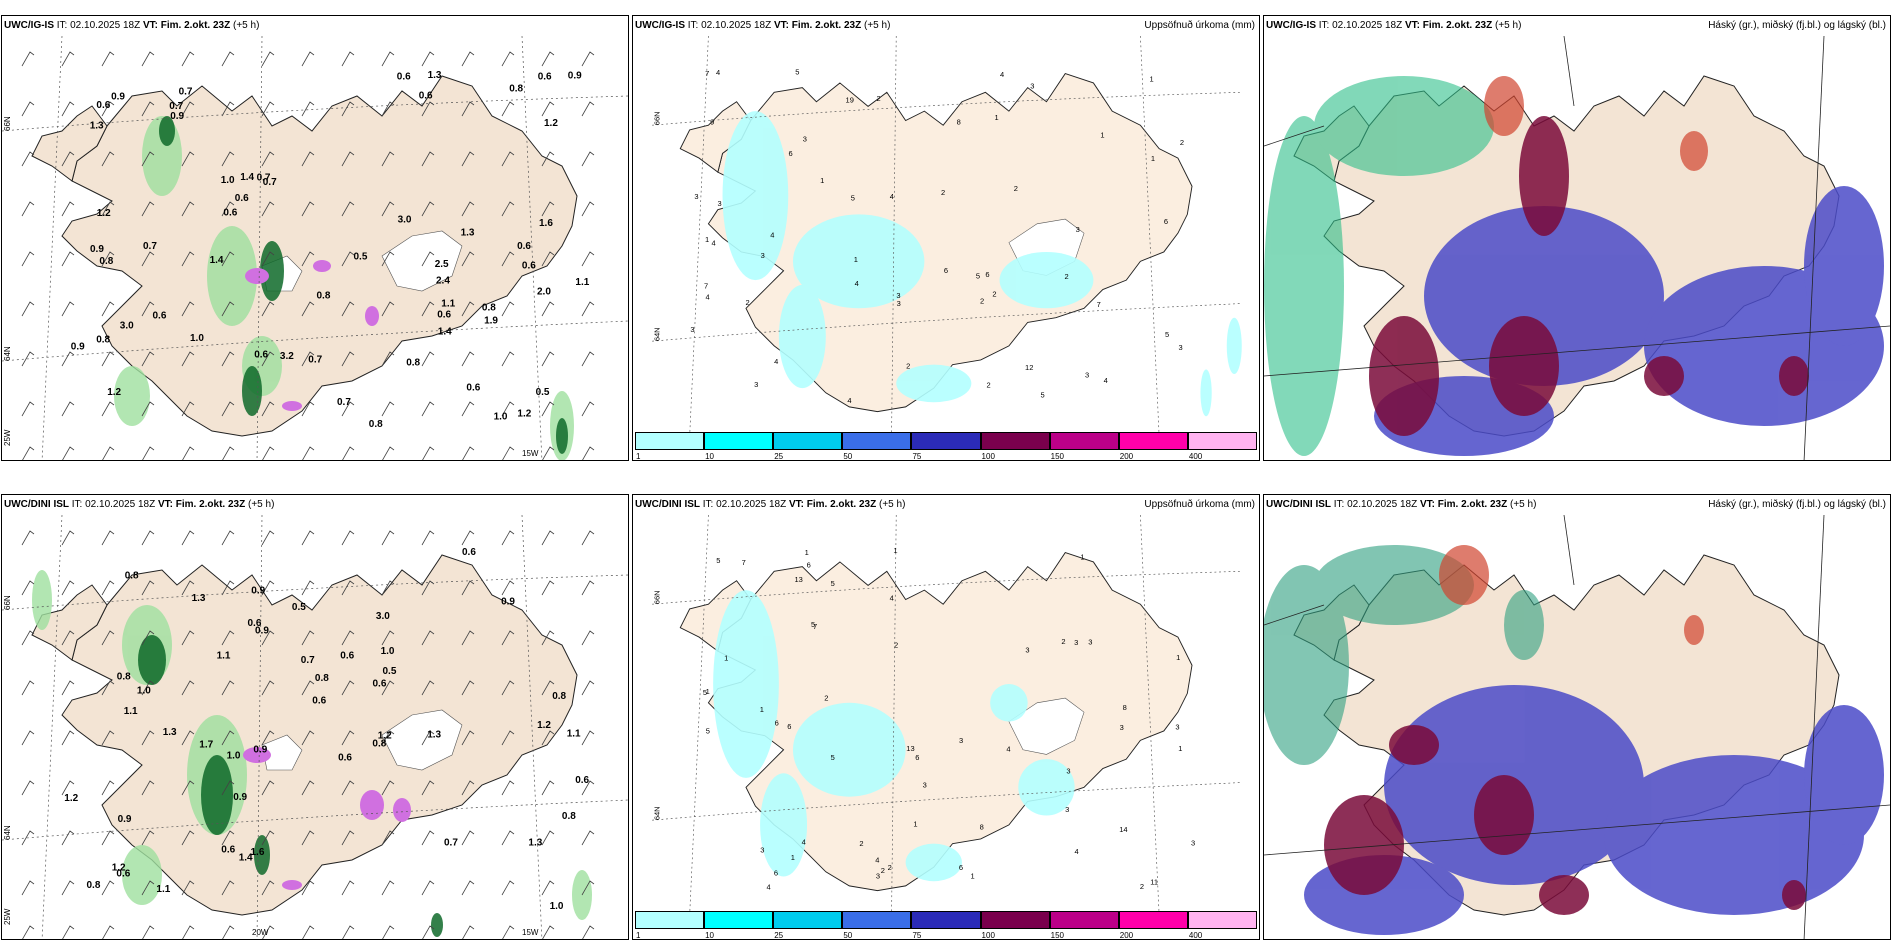  What do you see at coordinates (491, 321) in the screenshot?
I see `value-label: 1.9` at bounding box center [491, 321].